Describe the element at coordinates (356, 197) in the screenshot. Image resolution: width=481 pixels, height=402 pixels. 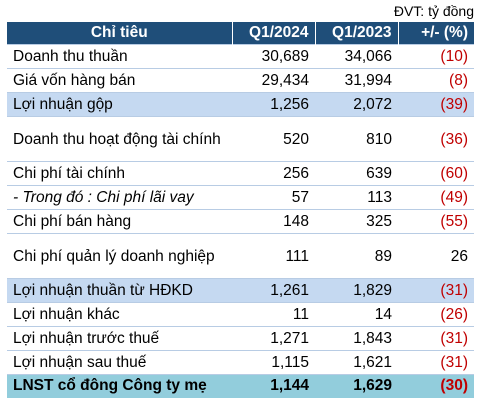
I see `value-q1-2023: 113` at that location.